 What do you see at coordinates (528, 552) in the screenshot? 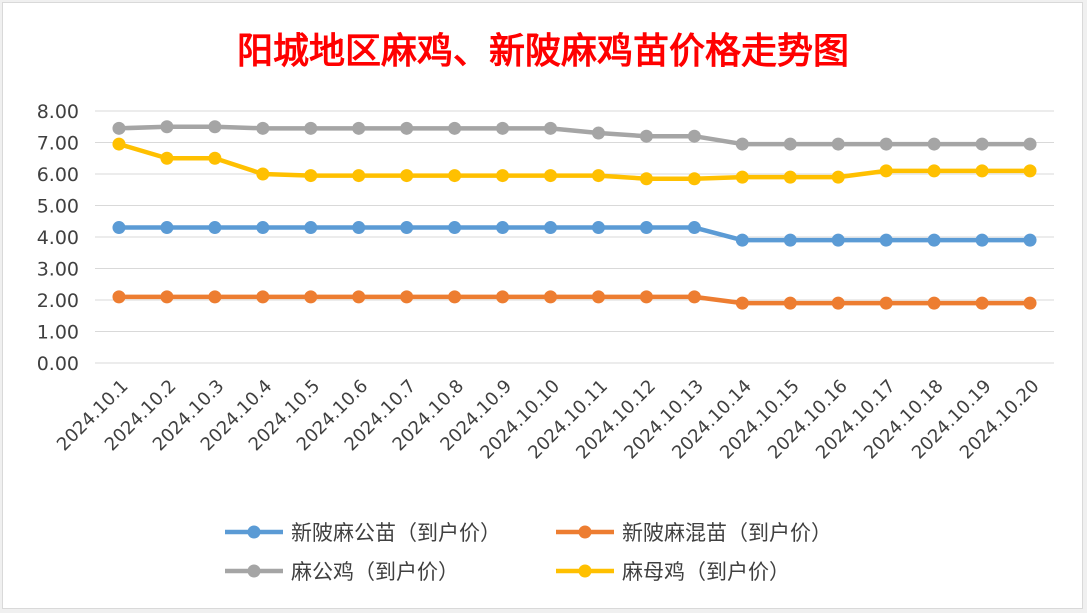
I see `legend: 新陂麻公苗（到户价） 新陂麻混苗（到户价） 麻公鸡（到户价） 麻母鸡（到户价）` at bounding box center [528, 552].